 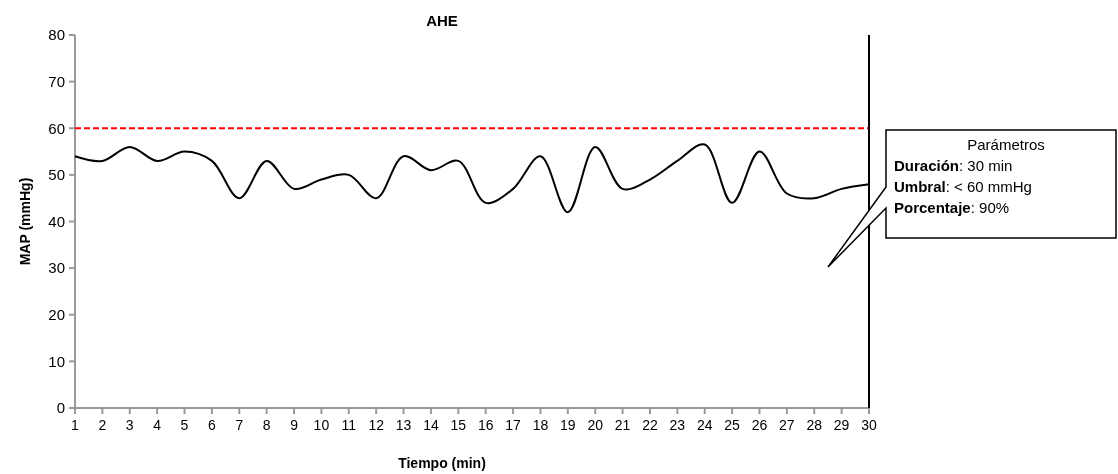 What do you see at coordinates (212, 425) in the screenshot?
I see `x-tick-label: 6` at bounding box center [212, 425].